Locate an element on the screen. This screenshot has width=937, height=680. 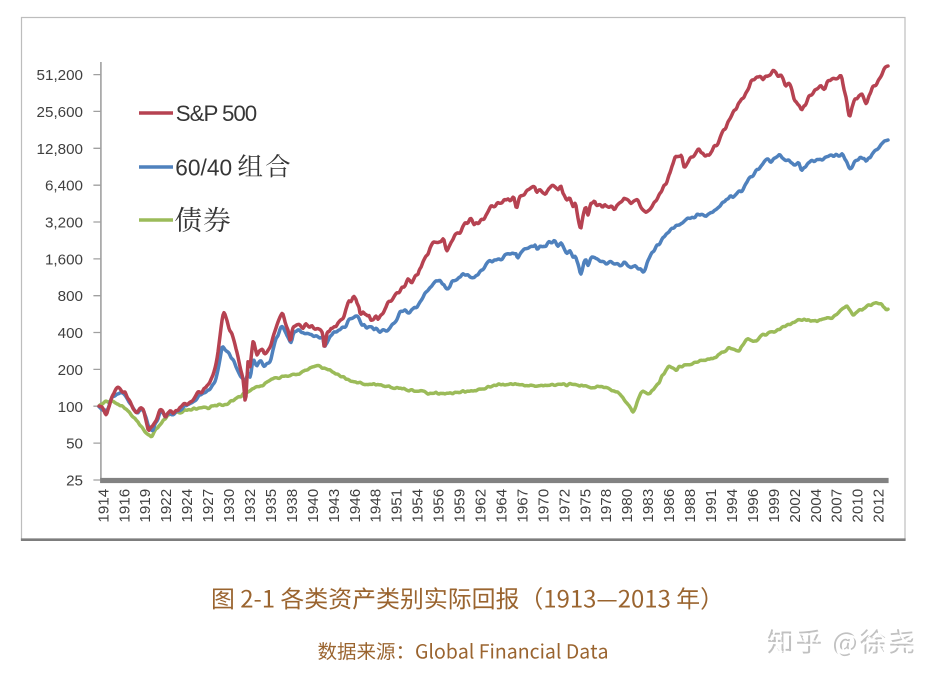
svg-text: 1959 is located at coordinates (460, 506).